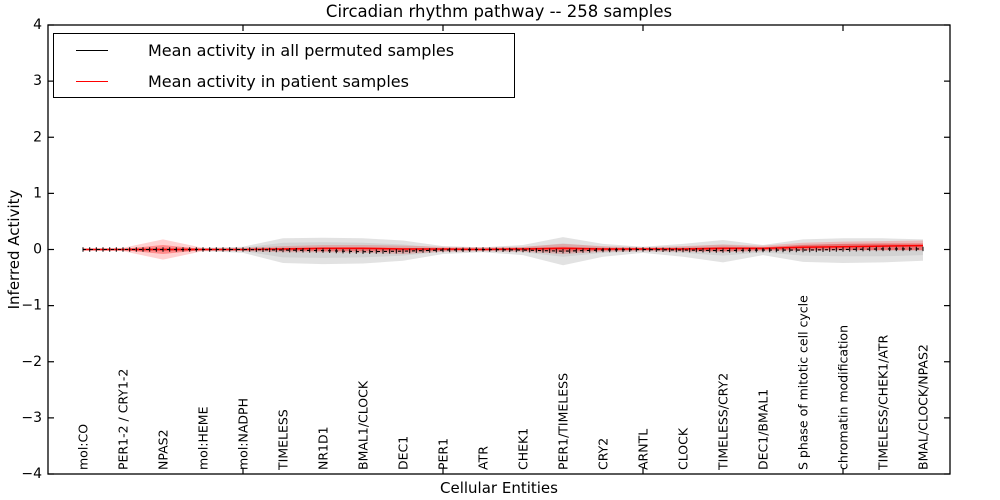  Describe the element at coordinates (523, 449) in the screenshot. I see `x-category-label: CHEK1` at that location.